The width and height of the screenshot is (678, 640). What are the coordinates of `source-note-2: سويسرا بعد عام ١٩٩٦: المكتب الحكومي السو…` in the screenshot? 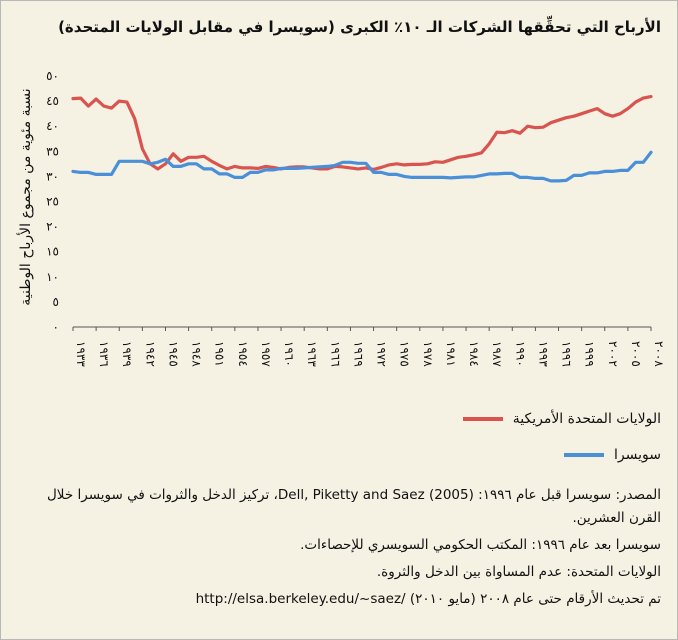 It's located at (480, 545).